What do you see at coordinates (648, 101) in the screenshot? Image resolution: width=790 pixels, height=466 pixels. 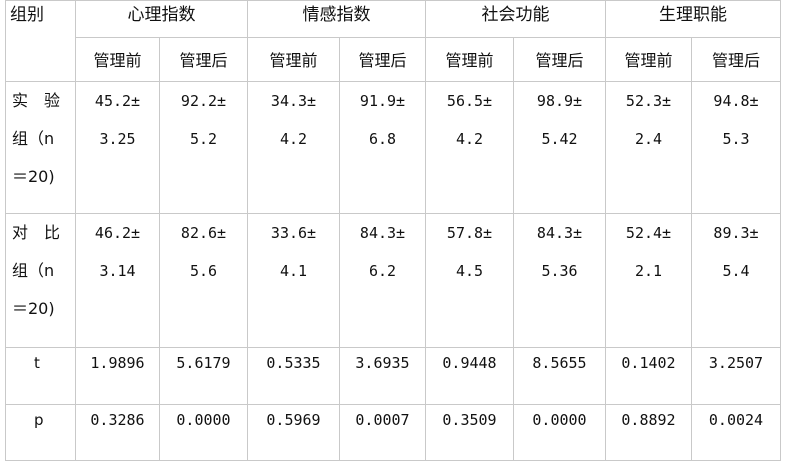 I see `cell-value: 52.3±` at bounding box center [648, 101].